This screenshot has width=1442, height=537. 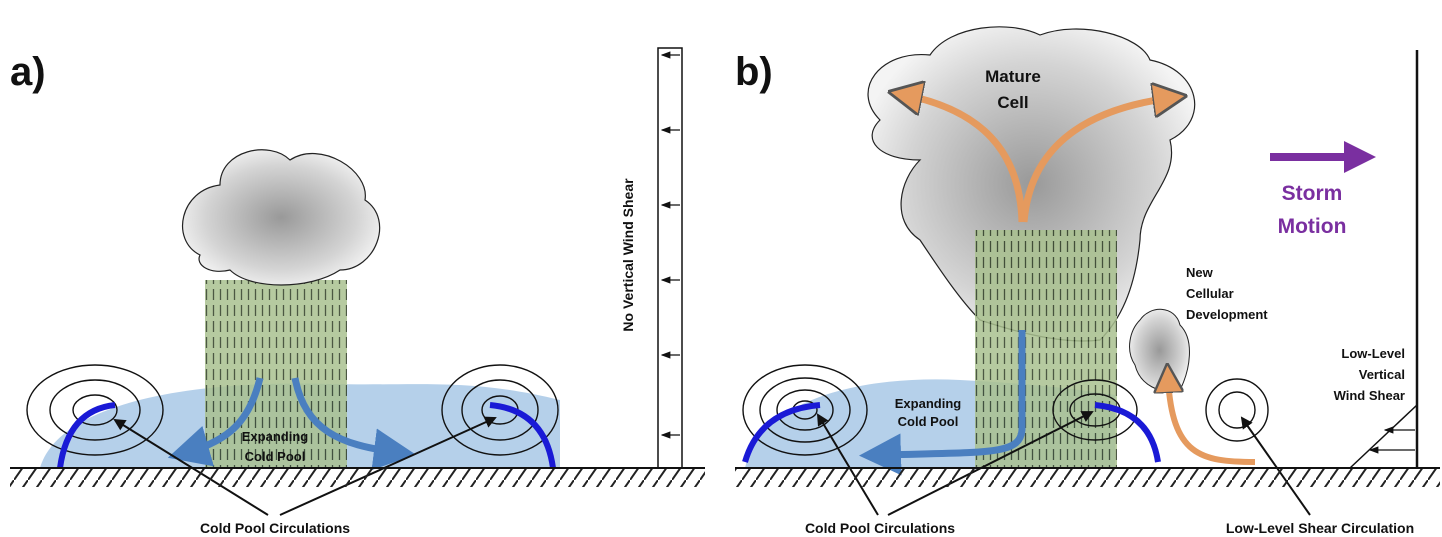 What do you see at coordinates (1227, 314) in the screenshot?
I see `label: Development` at bounding box center [1227, 314].